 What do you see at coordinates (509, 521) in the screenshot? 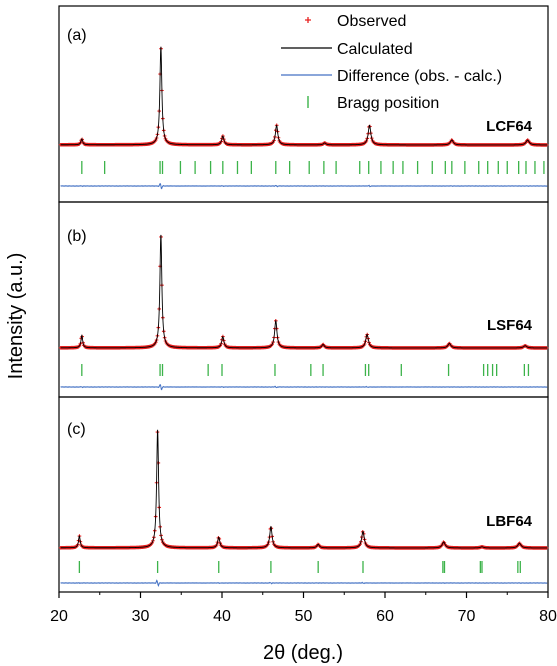
I see `sample-label: LBF64` at bounding box center [509, 521].